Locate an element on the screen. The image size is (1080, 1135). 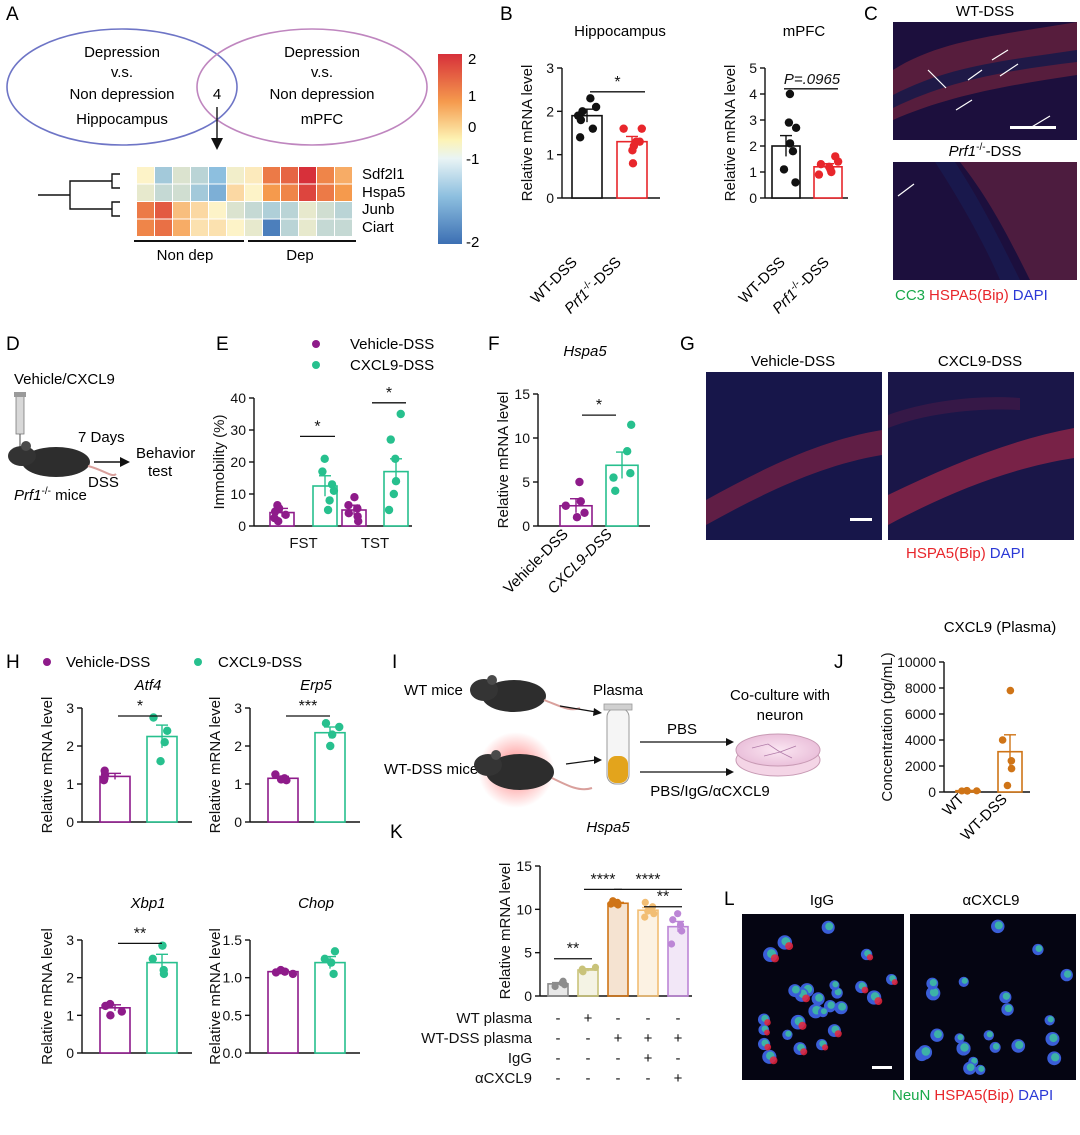
f-ylabel: Relative mRNA level is located at coordinates (503, 460).